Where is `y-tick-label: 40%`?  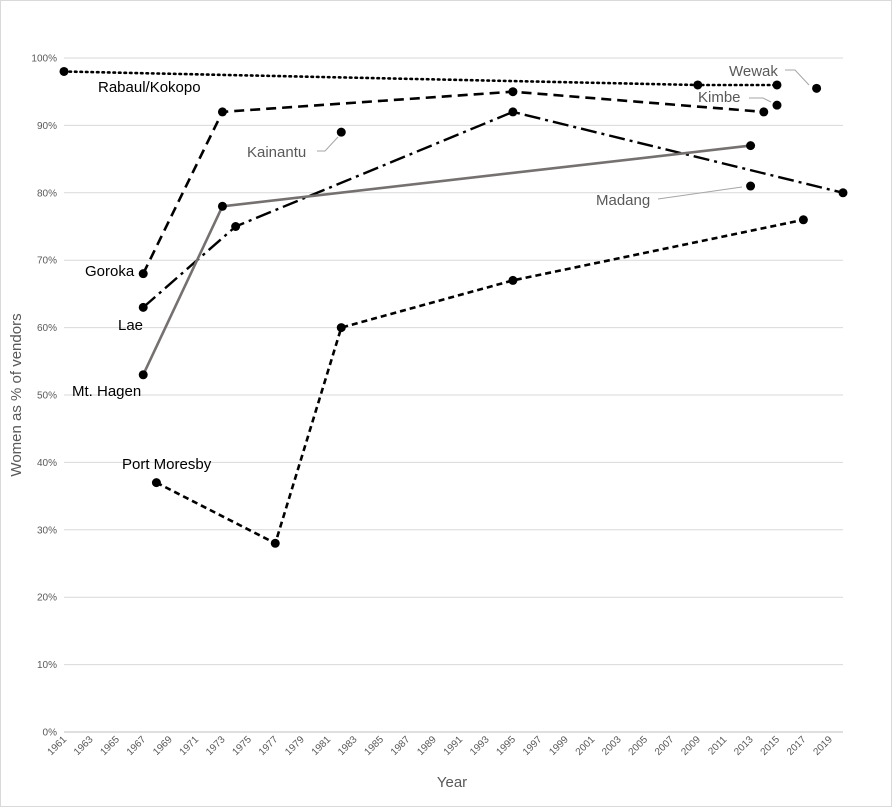
y-tick-label: 40% is located at coordinates (47, 463).